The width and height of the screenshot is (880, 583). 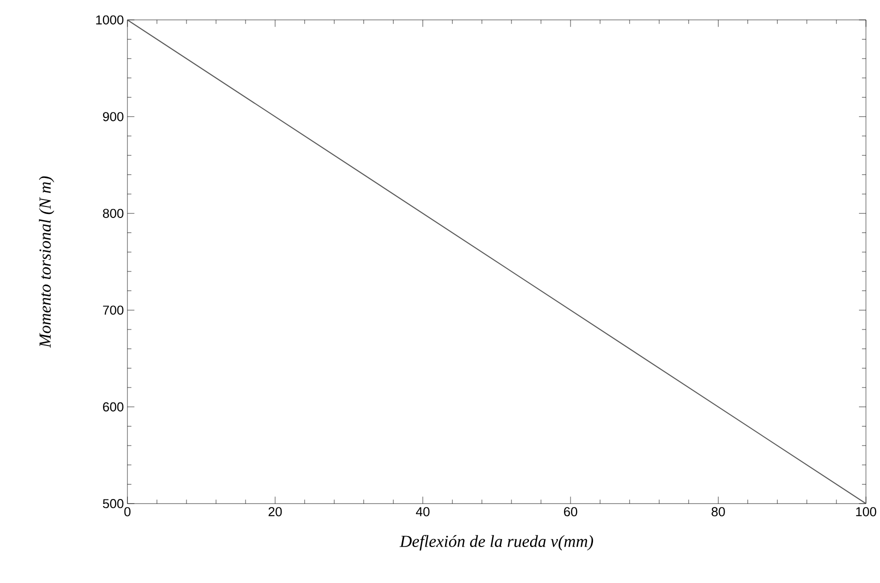 What do you see at coordinates (275, 511) in the screenshot?
I see `x-tick-label: 20` at bounding box center [275, 511].